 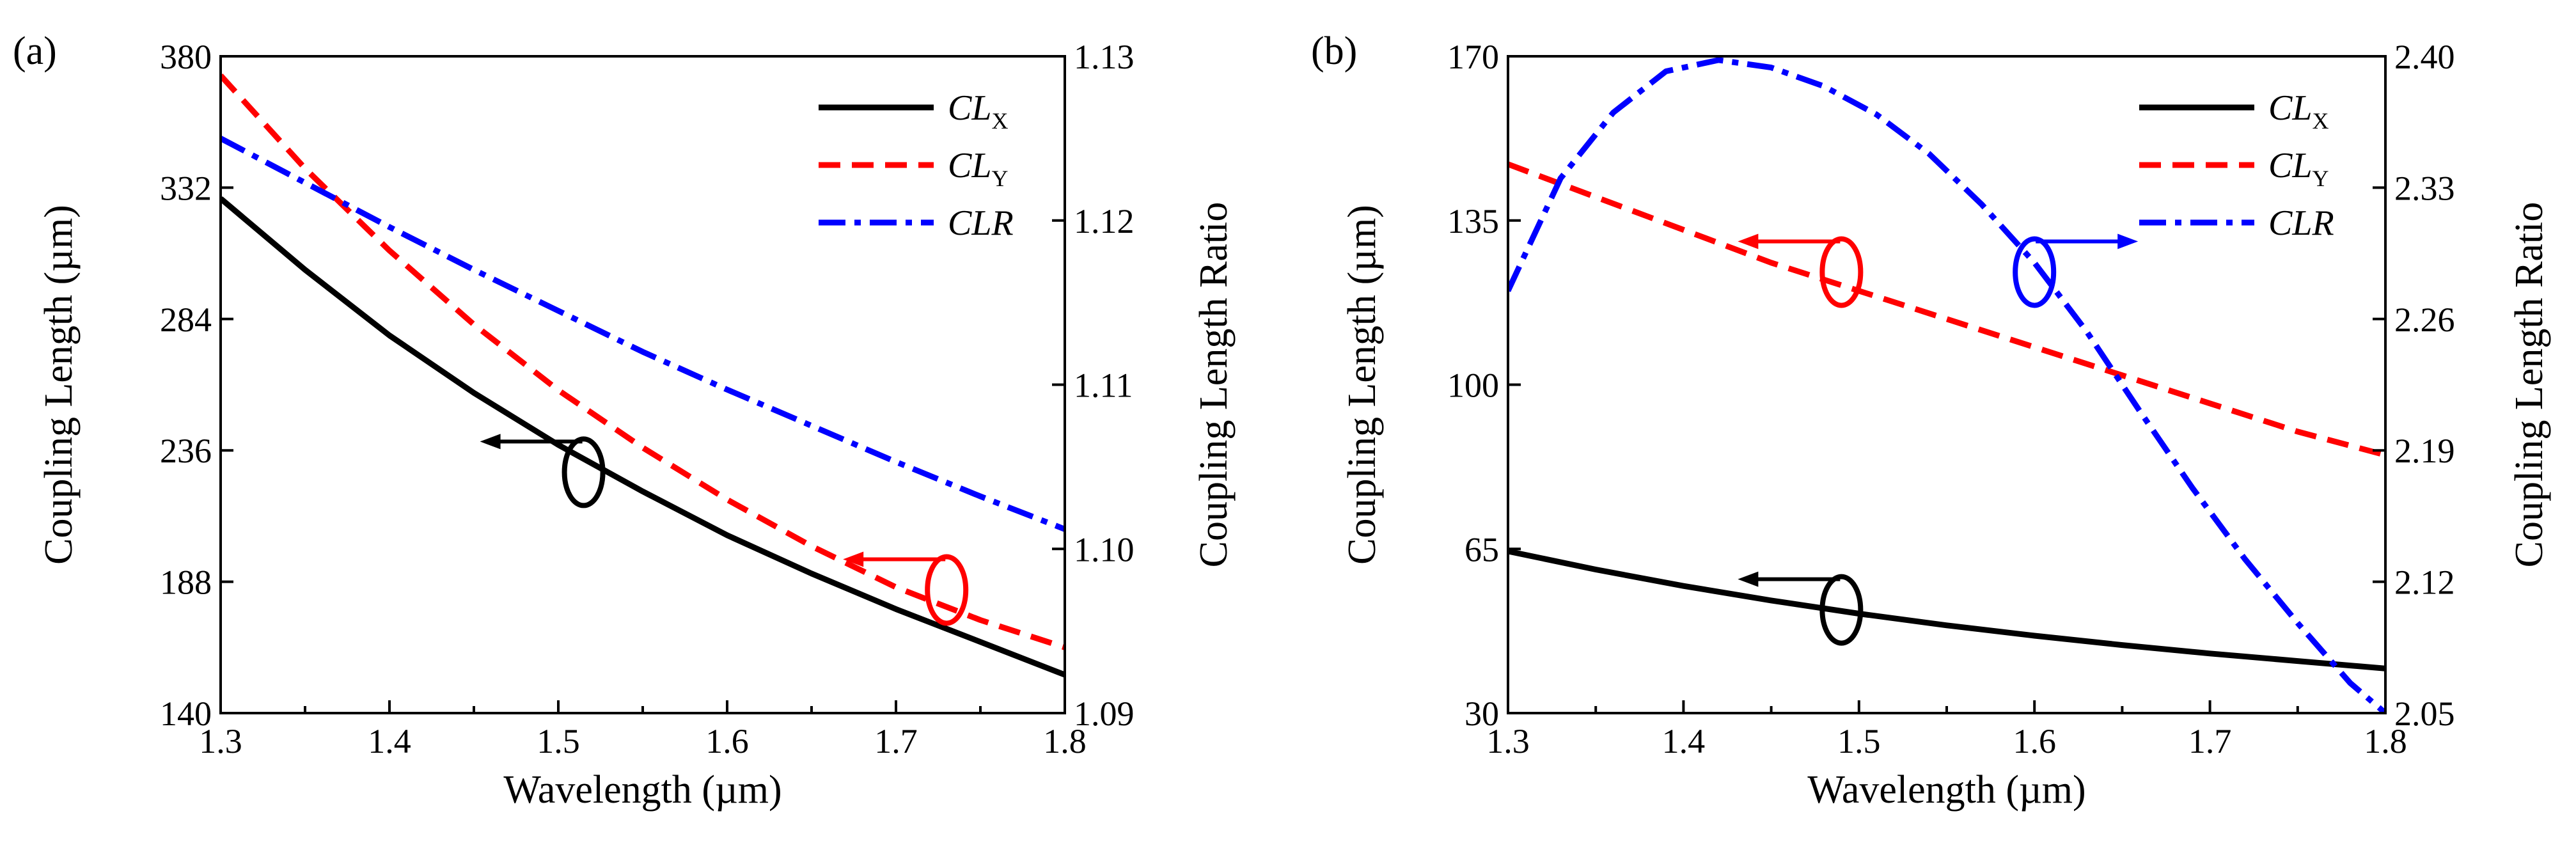 I want to click on y-left-tick-label: 284, so click(x=186, y=320).